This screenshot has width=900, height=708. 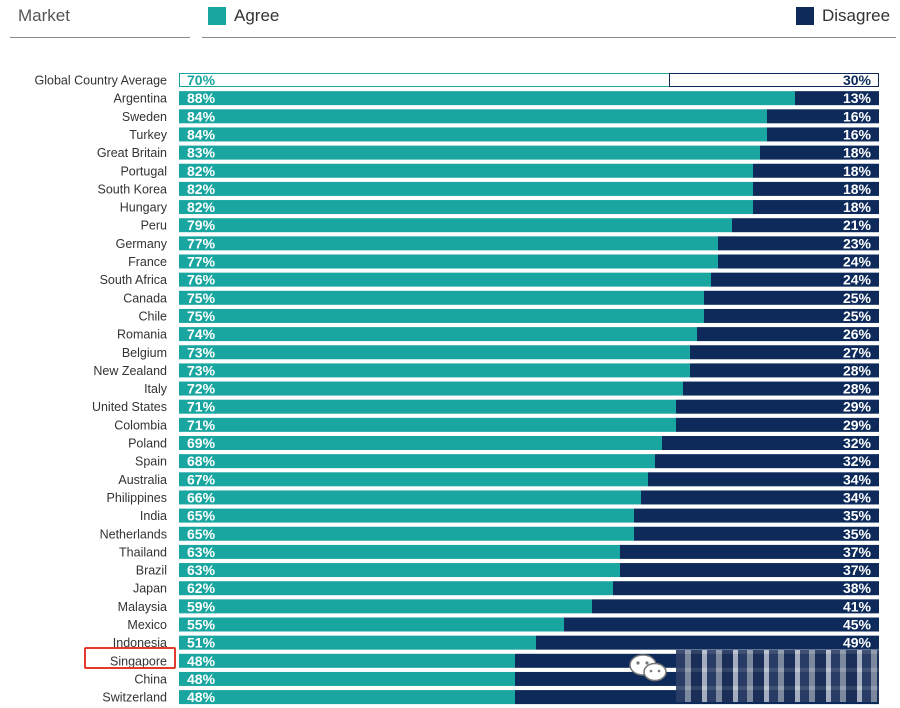 I want to click on bar-agree-singapore, so click(x=347, y=660).